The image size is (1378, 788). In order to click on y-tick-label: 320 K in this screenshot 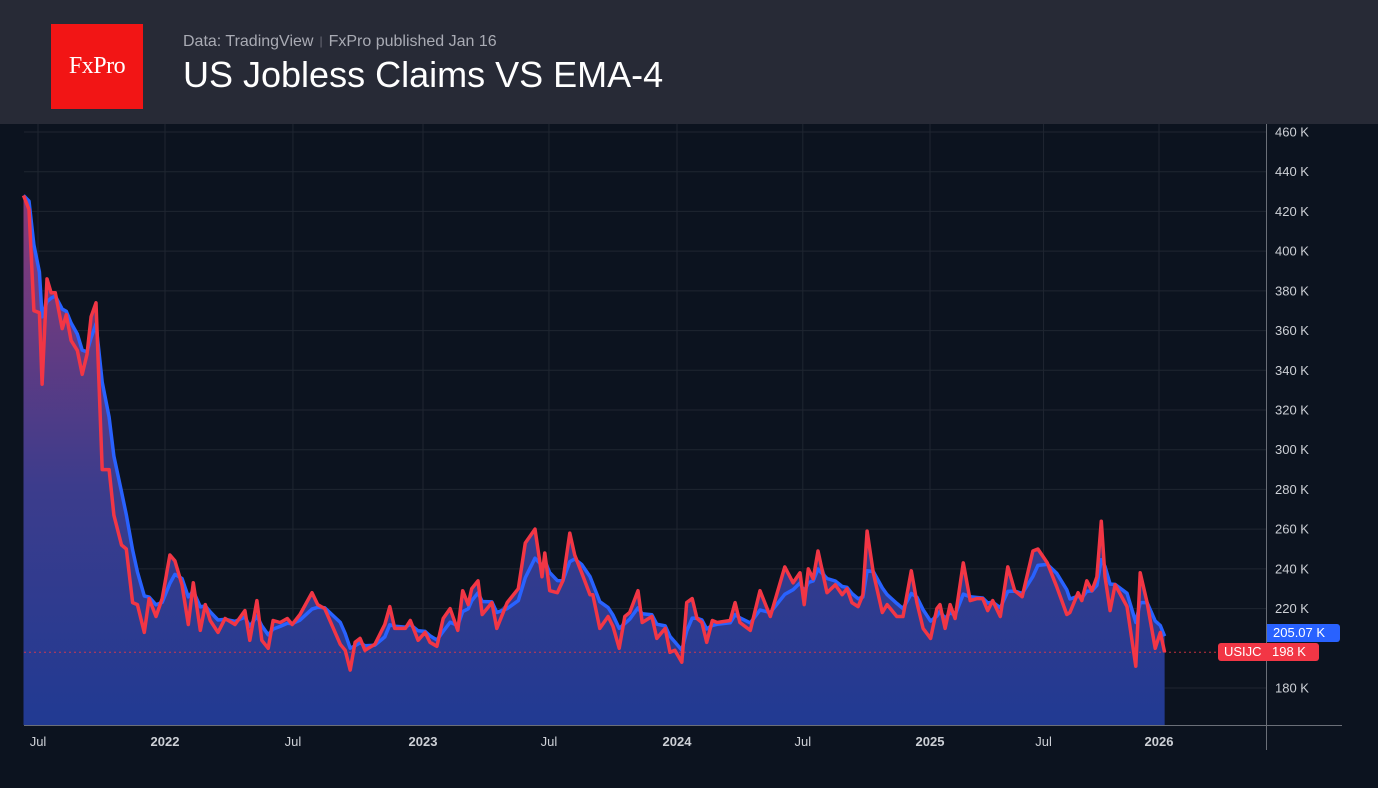, I will do `click(1292, 409)`.